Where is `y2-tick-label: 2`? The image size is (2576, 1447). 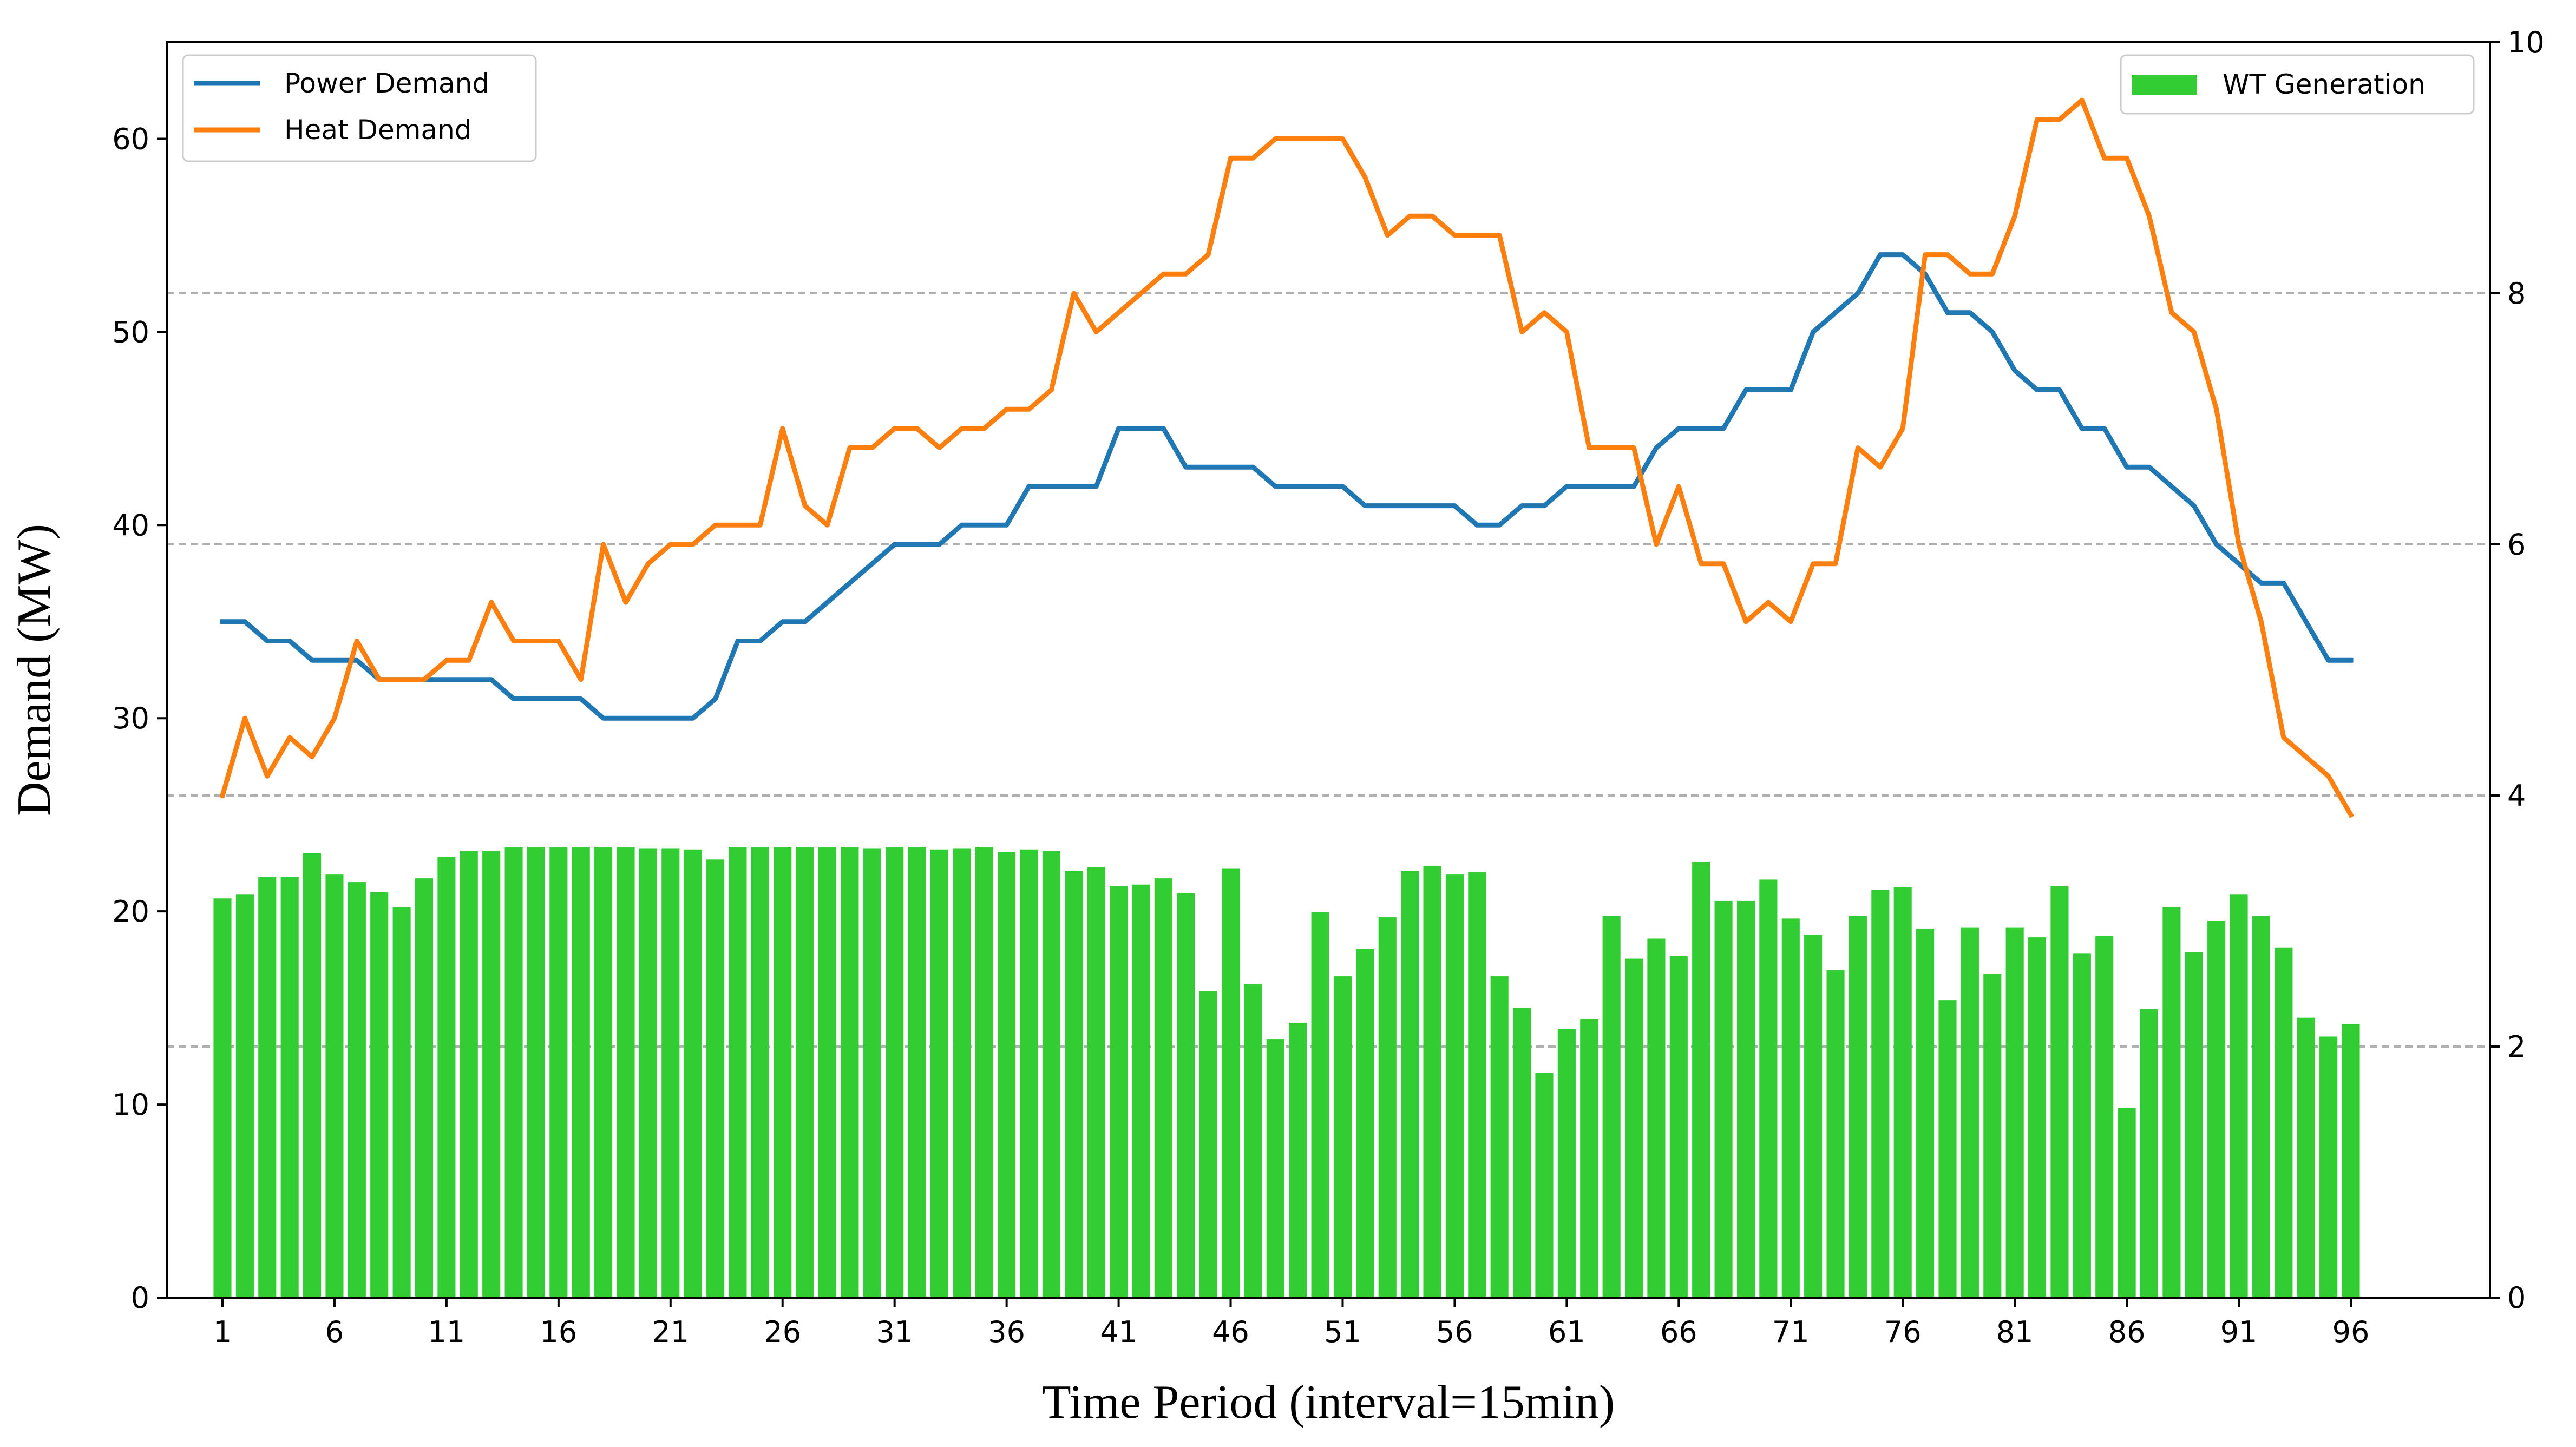 y2-tick-label: 2 is located at coordinates (2516, 1047).